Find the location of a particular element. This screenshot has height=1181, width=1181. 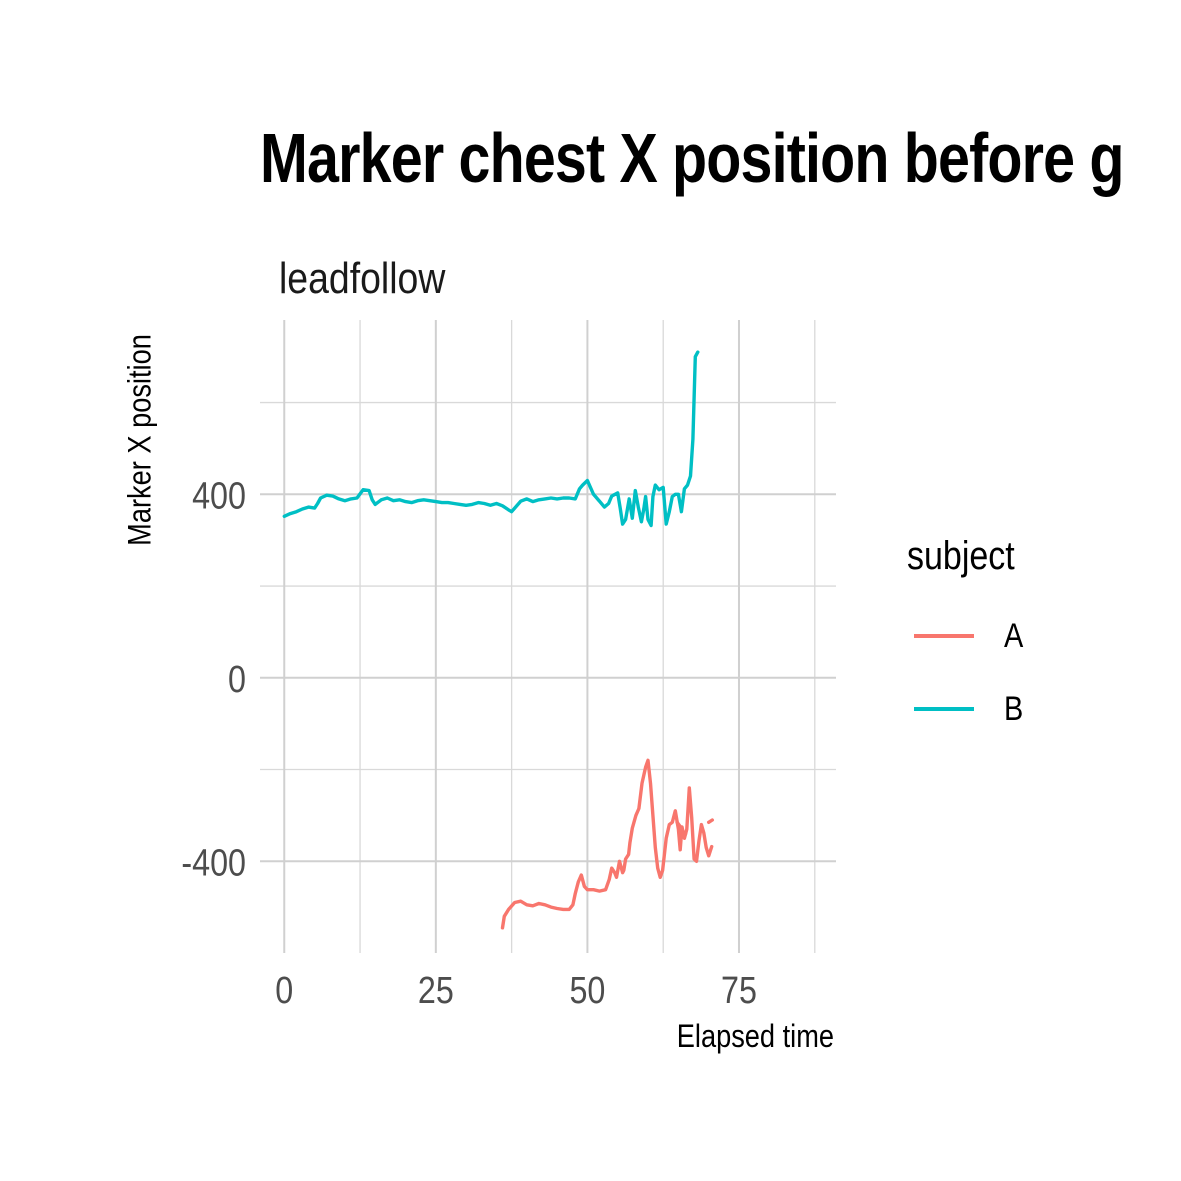

series-line-a is located at coordinates (607, 844).